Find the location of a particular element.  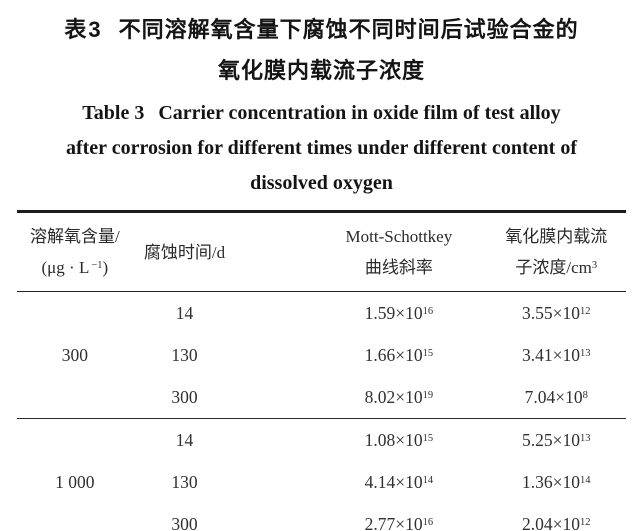

slope-value-cell: 8.02×10¹⁹ is located at coordinates (399, 396).